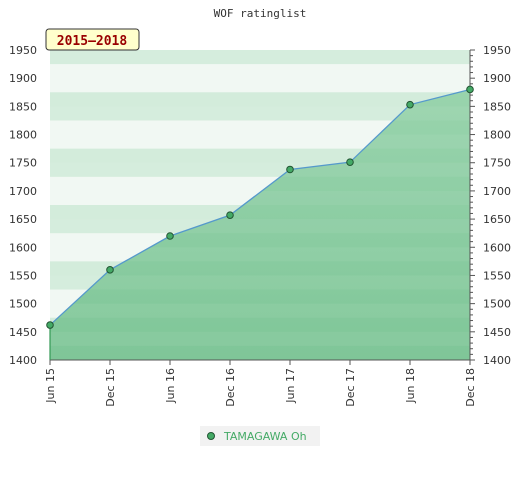  What do you see at coordinates (497, 163) in the screenshot?
I see `y-tick-label-right: 1750` at bounding box center [497, 163].